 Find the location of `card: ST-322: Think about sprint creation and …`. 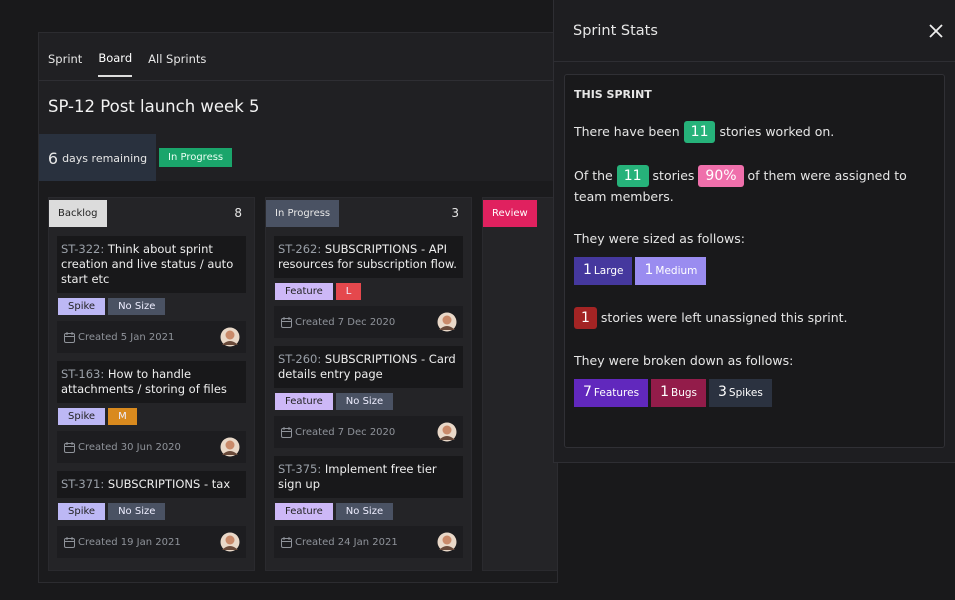

card: ST-322: Think about sprint creation and … is located at coordinates (151, 294).